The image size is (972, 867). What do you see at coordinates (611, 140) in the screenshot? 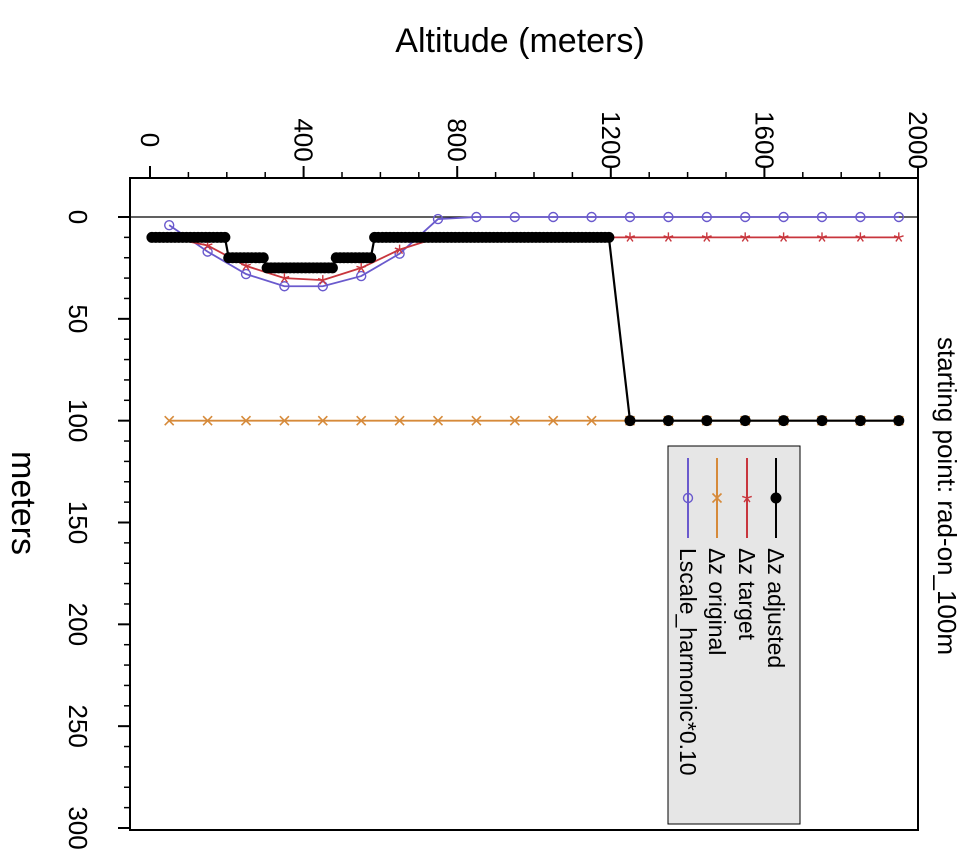
I see `x-tick-label: 1200` at bounding box center [611, 140].